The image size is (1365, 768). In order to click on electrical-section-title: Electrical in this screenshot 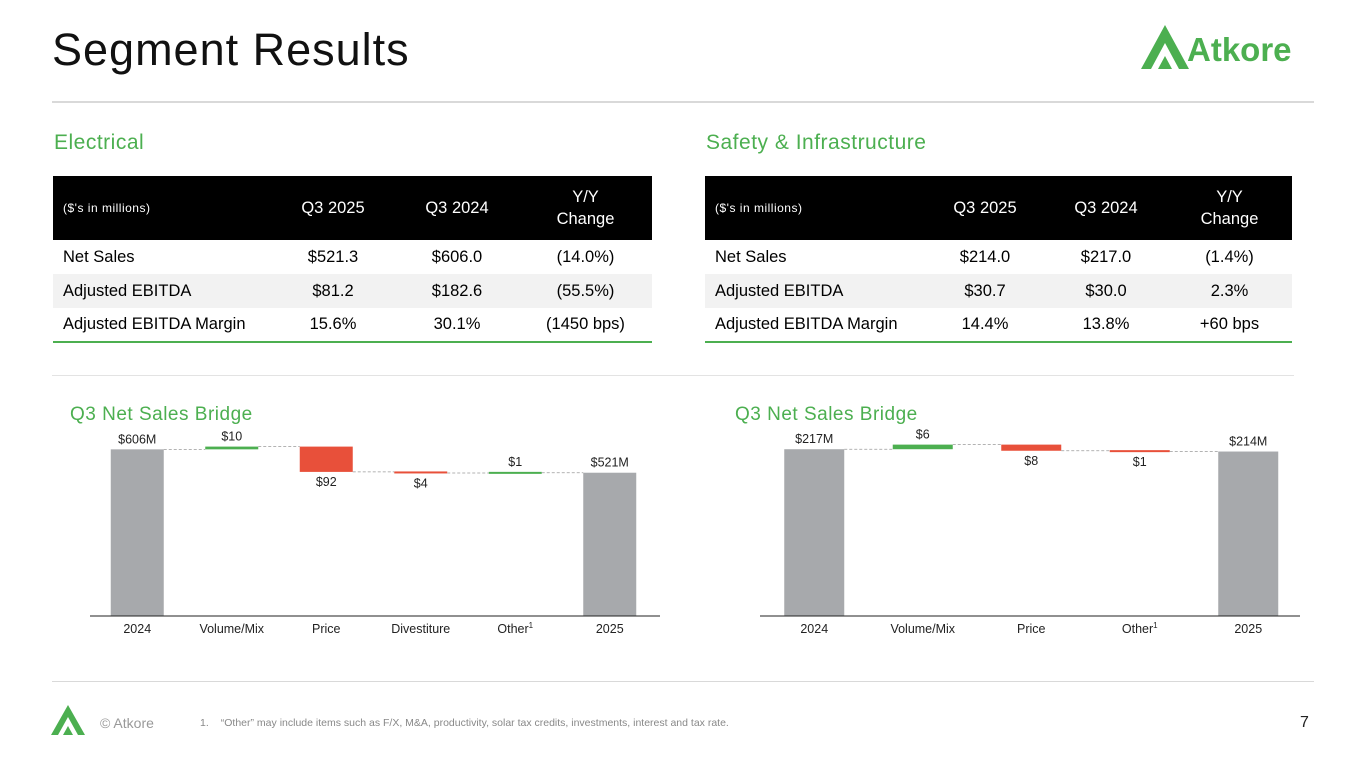, I will do `click(99, 142)`.